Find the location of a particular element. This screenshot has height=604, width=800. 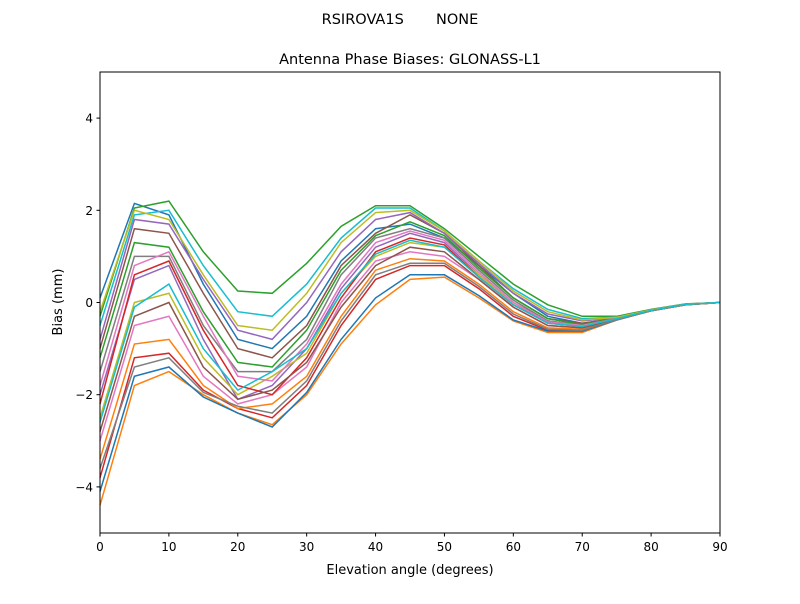

y-axis: −4 −2 0 2 4 is located at coordinates (87, 303).